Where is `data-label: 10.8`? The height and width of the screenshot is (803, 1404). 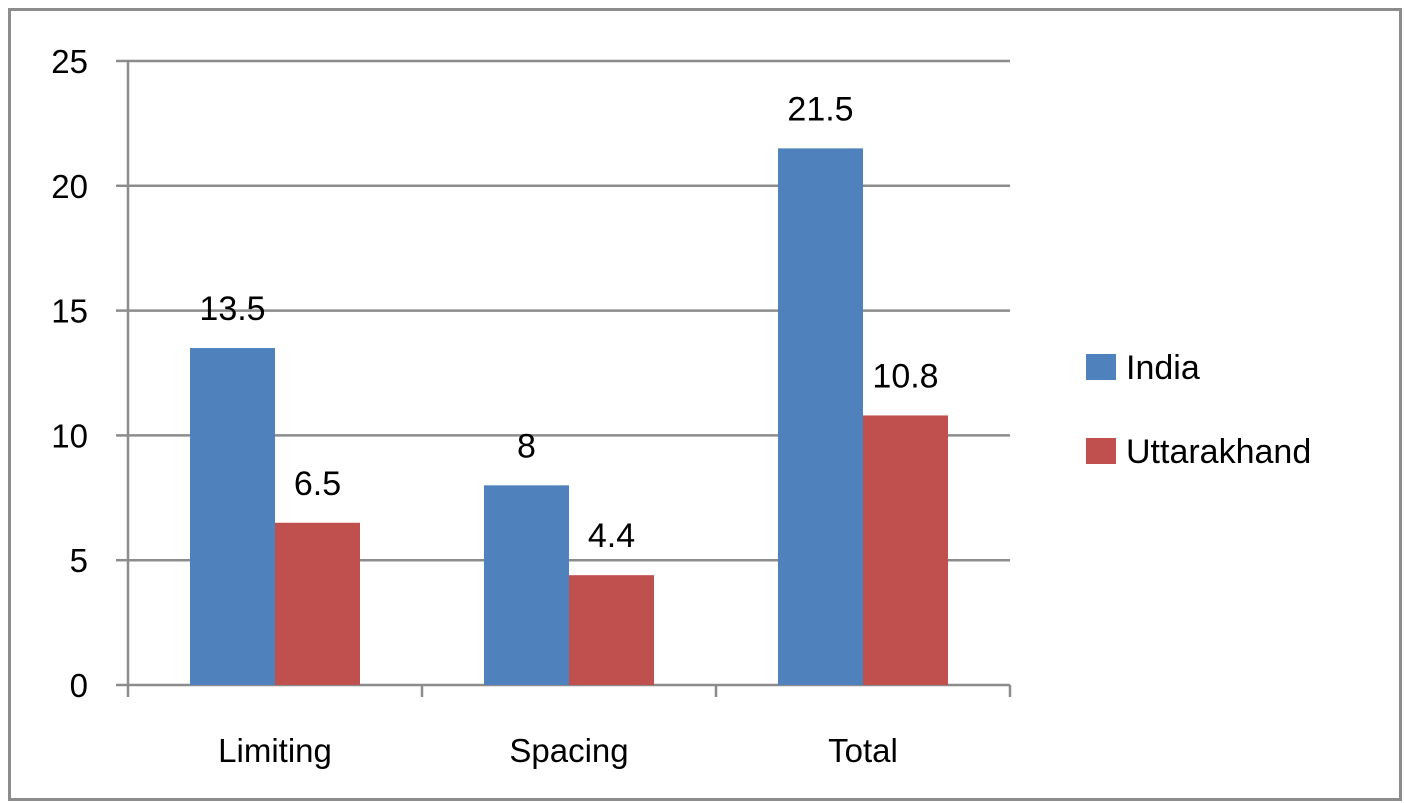
data-label: 10.8 is located at coordinates (905, 376).